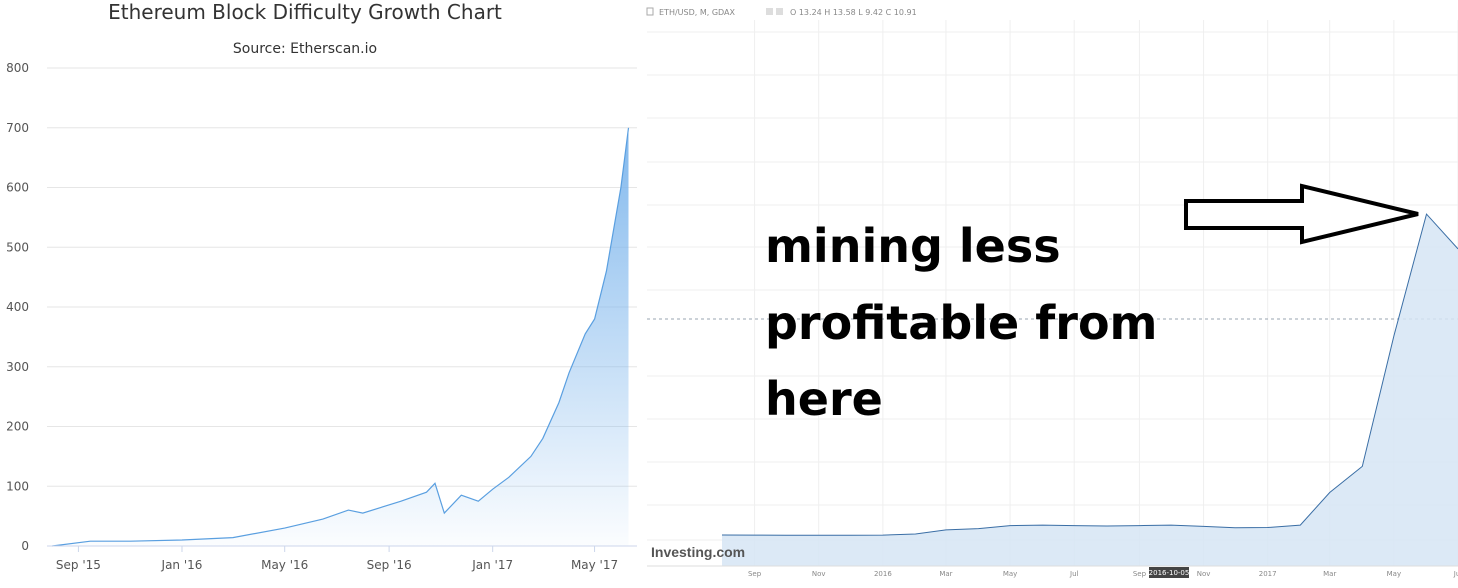 The image size is (1458, 588). Describe the element at coordinates (284, 565) in the screenshot. I see `left-x-tick-label: May '16` at that location.